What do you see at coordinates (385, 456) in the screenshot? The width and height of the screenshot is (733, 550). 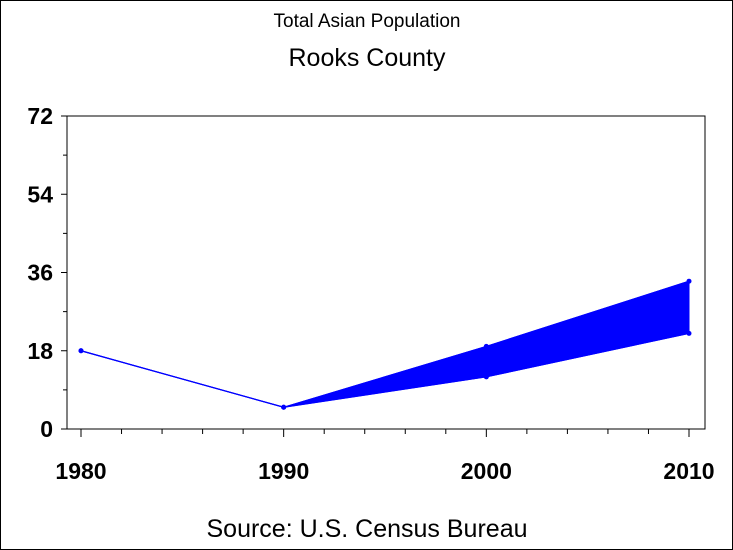 I see `x-axis: 1980 1990 2000 2010` at bounding box center [385, 456].